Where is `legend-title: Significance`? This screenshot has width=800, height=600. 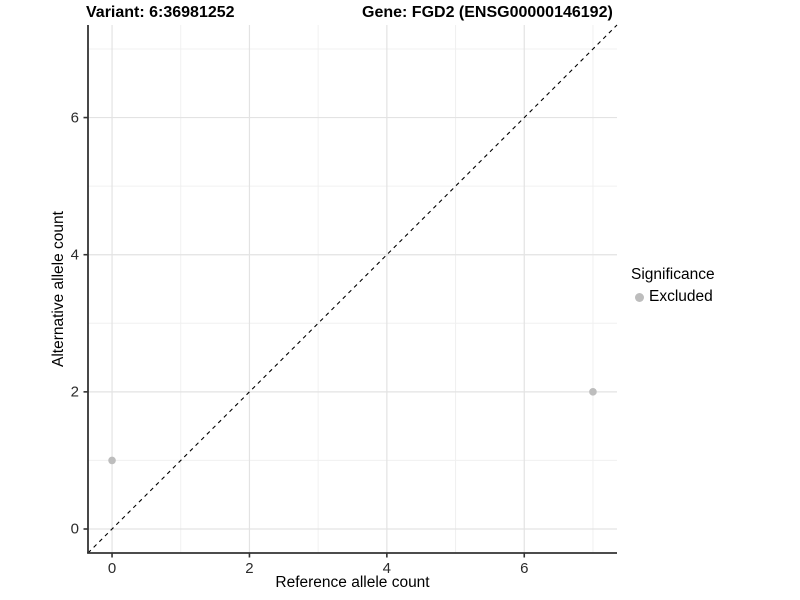 legend-title: Significance is located at coordinates (673, 274).